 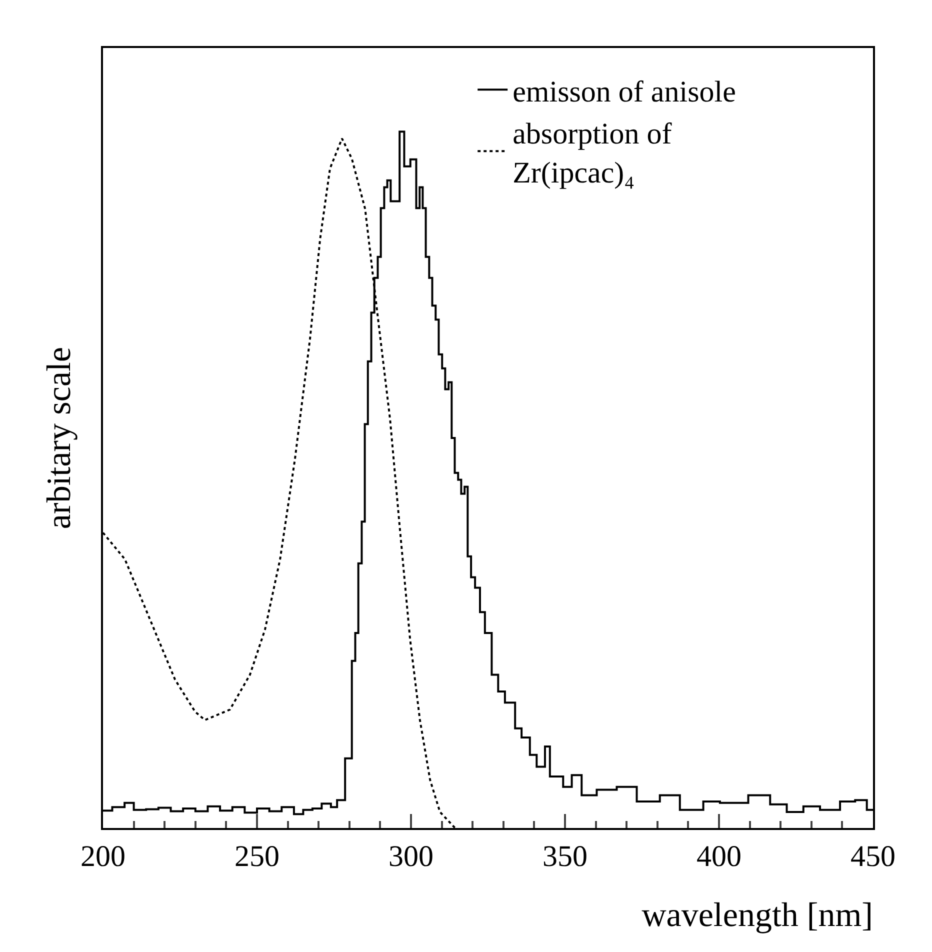 What do you see at coordinates (624, 91) in the screenshot?
I see `legend-label: emisson of anisole` at bounding box center [624, 91].